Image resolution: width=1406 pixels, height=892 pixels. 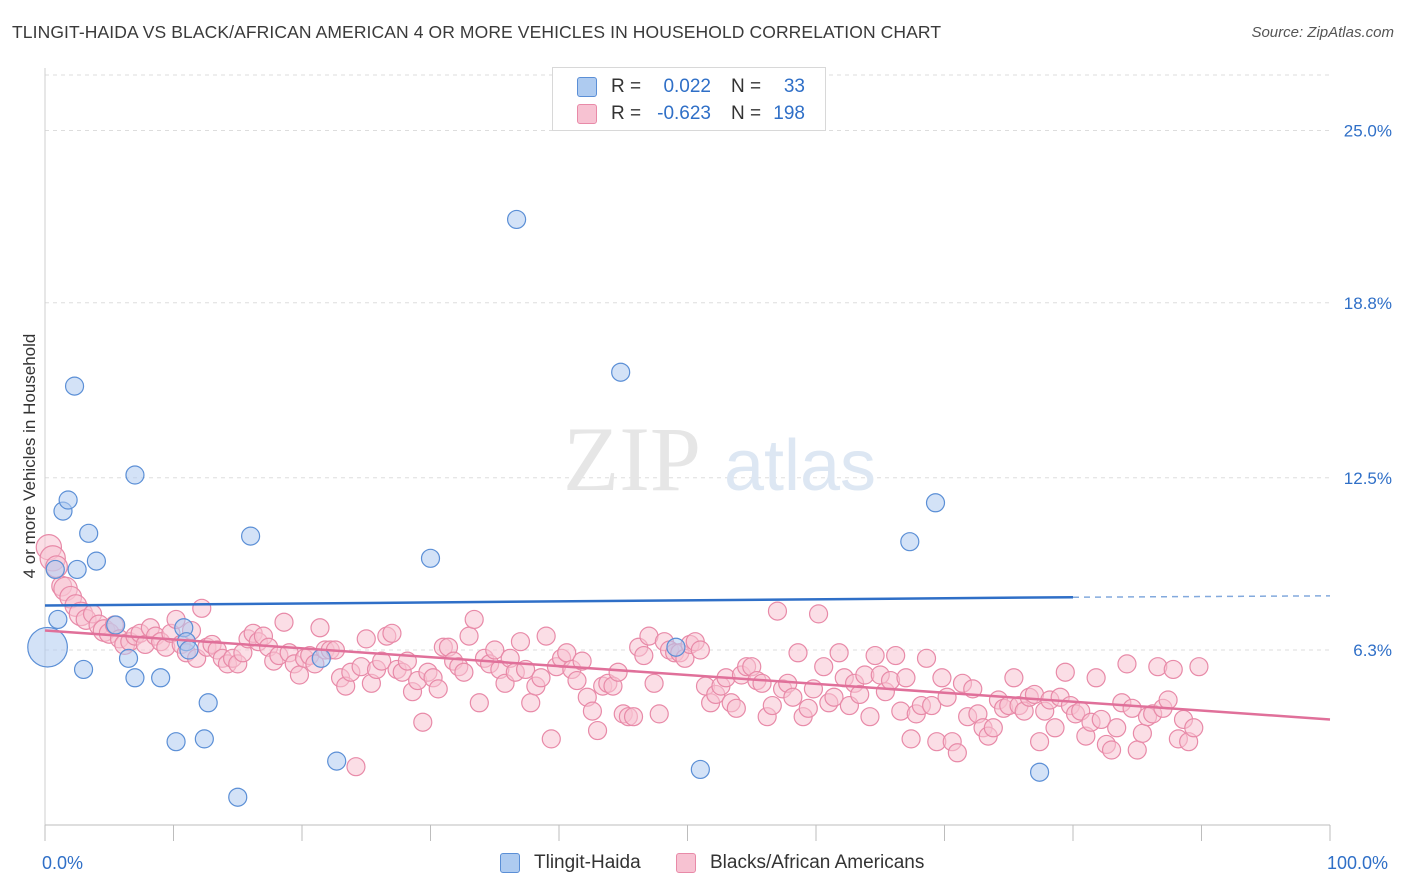 What do you see at coordinates (587, 862) in the screenshot?
I see `legend-label-tlingit: Tlingit-Haida` at bounding box center [587, 862].